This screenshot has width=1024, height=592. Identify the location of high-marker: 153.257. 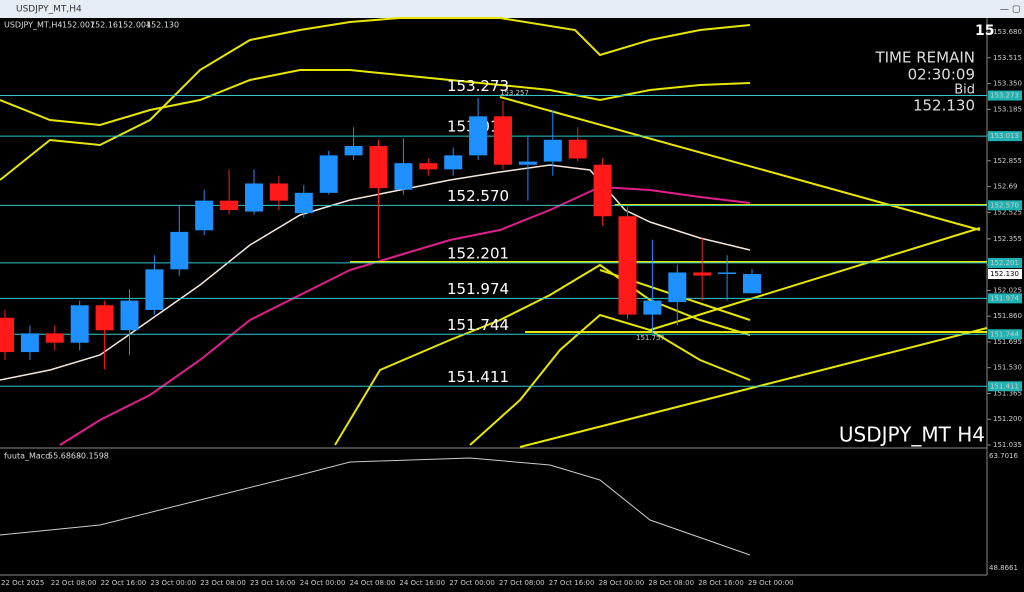
(514, 93).